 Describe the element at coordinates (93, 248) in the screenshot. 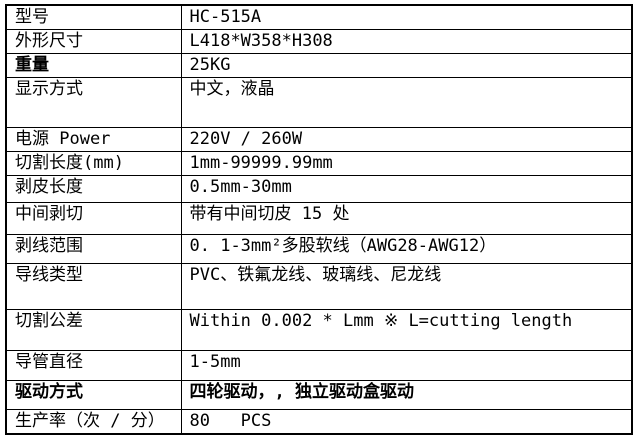

I see `spec-label: 剥线范围` at that location.